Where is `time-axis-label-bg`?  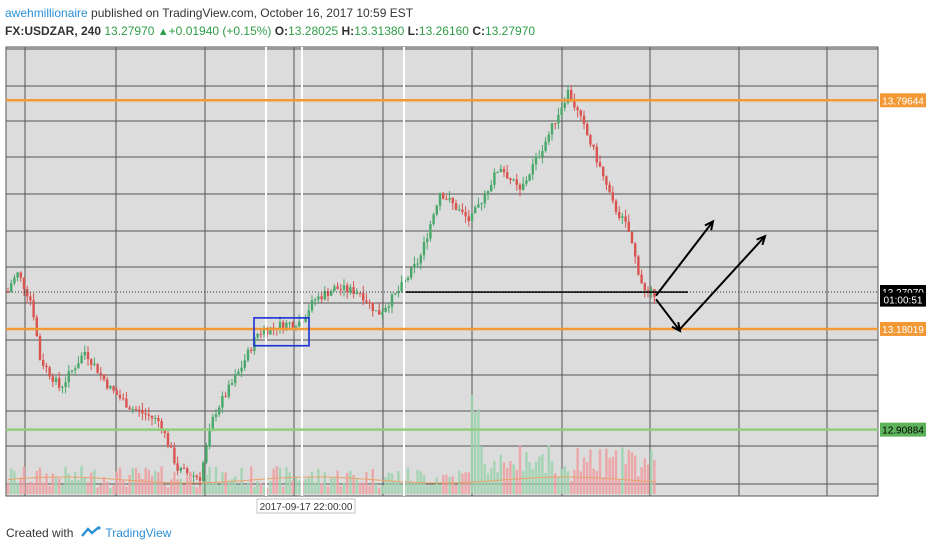 time-axis-label-bg is located at coordinates (306, 506).